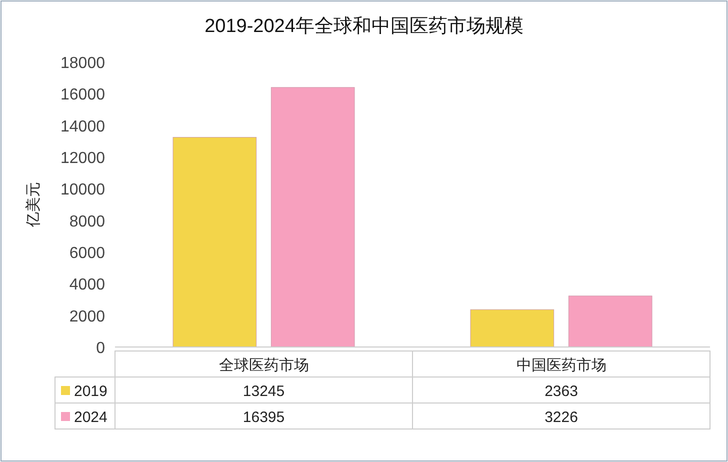  Describe the element at coordinates (561, 417) in the screenshot. I see `data-label: 3226` at that location.